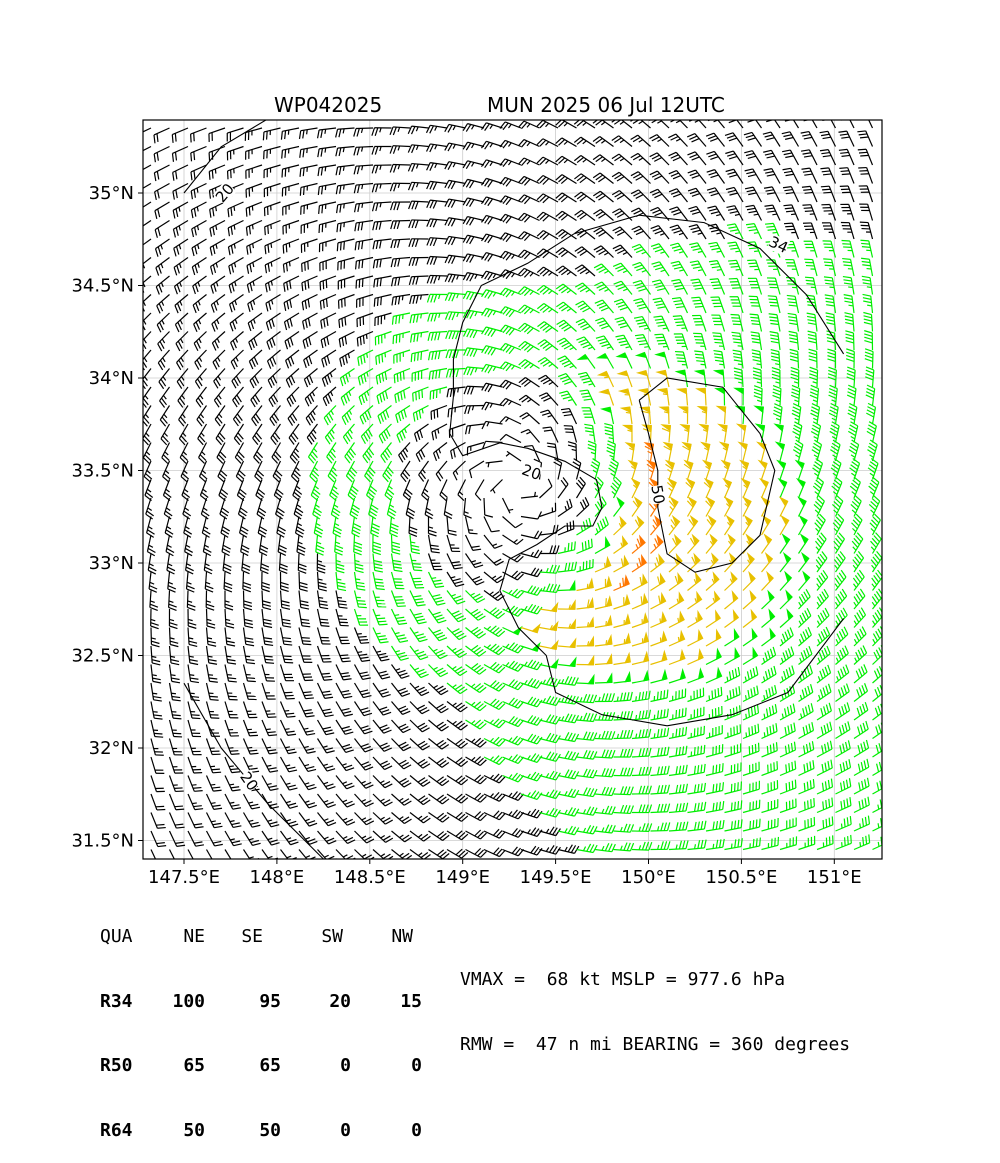 This screenshot has height=1163, width=1000. Describe the element at coordinates (328, 105) in the screenshot. I see `storm-id-title: WP042025` at that location.